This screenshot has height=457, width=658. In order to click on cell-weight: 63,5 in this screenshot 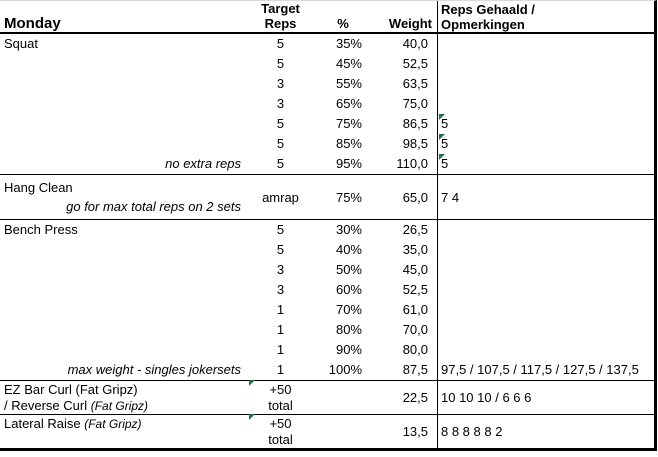, I will do `click(415, 83)`.